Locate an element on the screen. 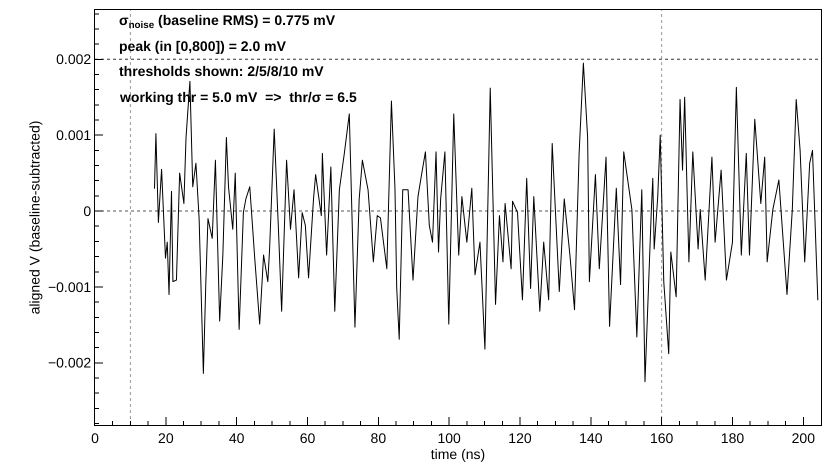 This screenshot has height=470, width=827. y-axis-title: aligned V (baseline-subtracted) is located at coordinates (34, 217).